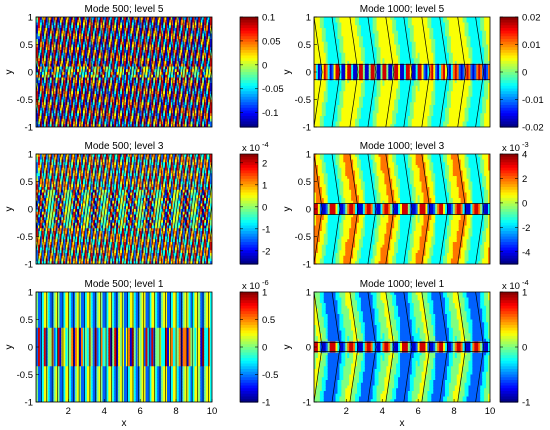 Image resolution: width=550 pixels, height=430 pixels. I want to click on x-tick-label: 6, so click(418, 411).